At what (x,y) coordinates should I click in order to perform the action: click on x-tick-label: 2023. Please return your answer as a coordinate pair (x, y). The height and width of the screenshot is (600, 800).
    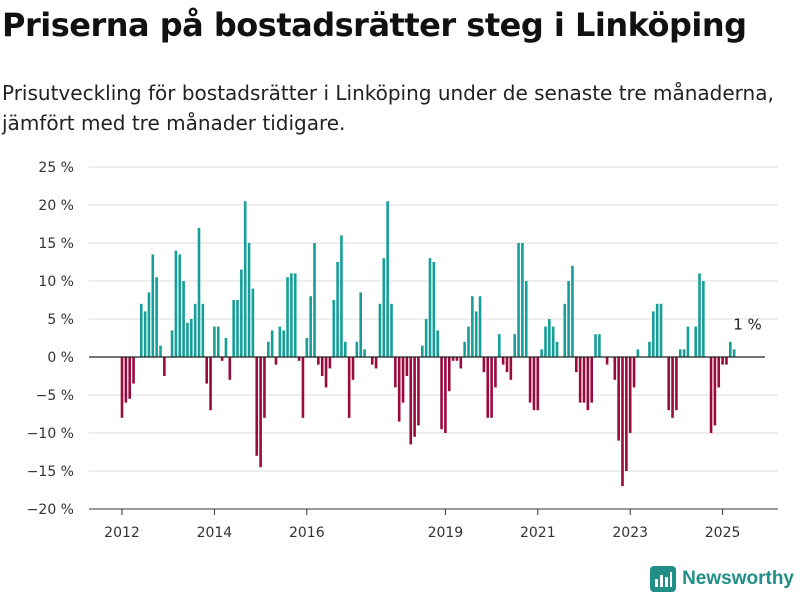
    Looking at the image, I should click on (630, 533).